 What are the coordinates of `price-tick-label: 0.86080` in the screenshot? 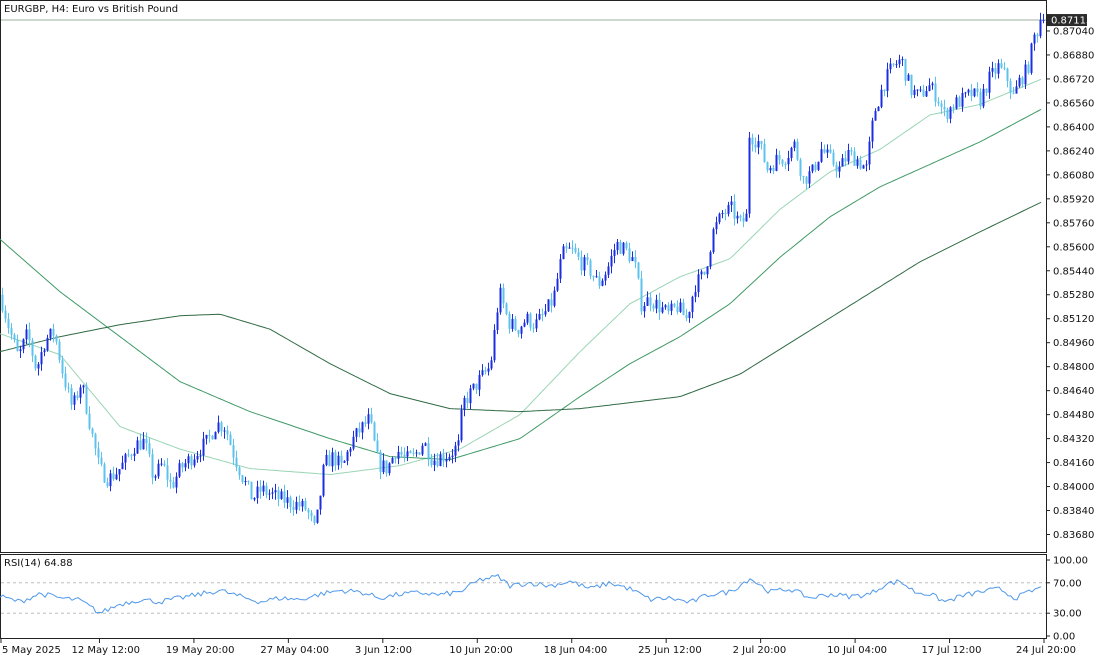 It's located at (1073, 175).